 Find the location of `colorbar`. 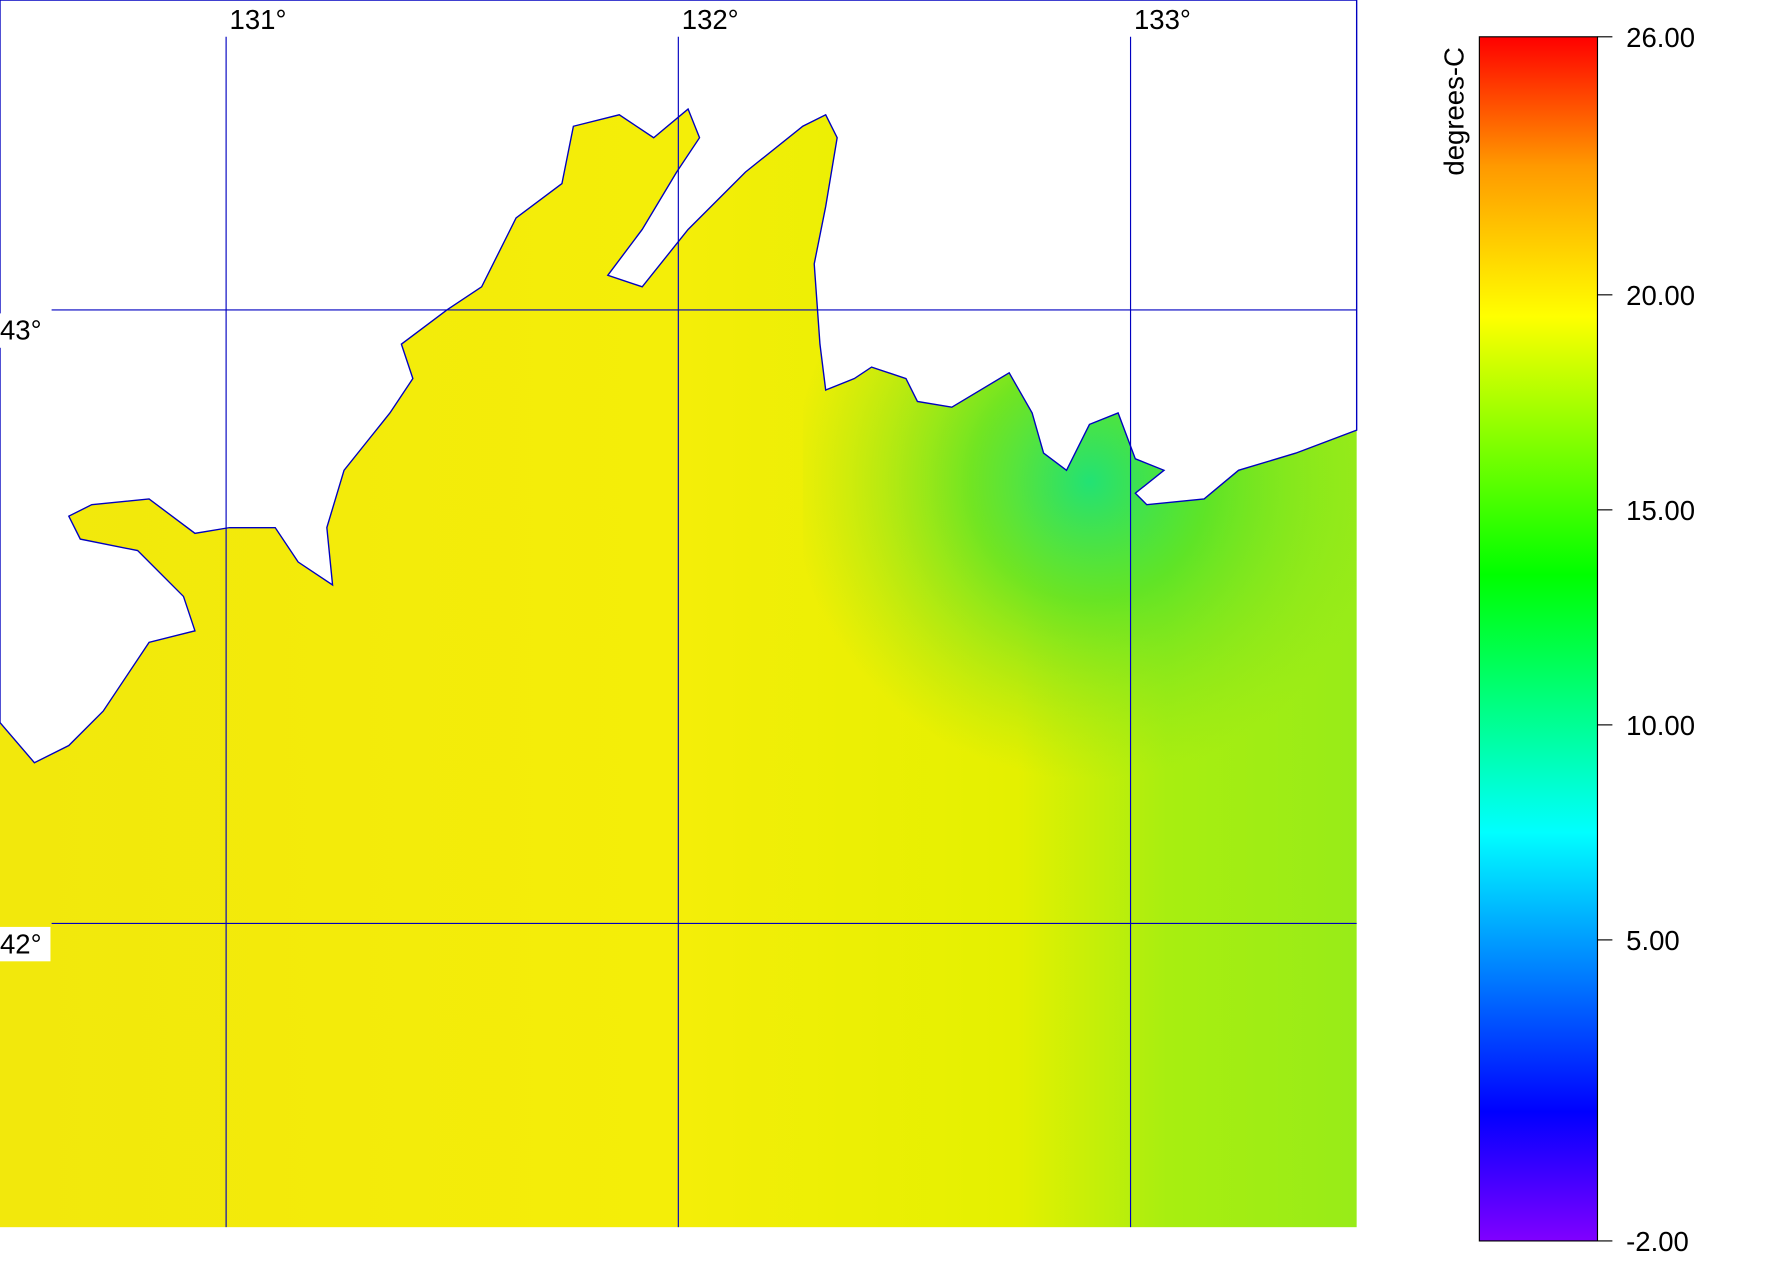

colorbar is located at coordinates (1538, 639).